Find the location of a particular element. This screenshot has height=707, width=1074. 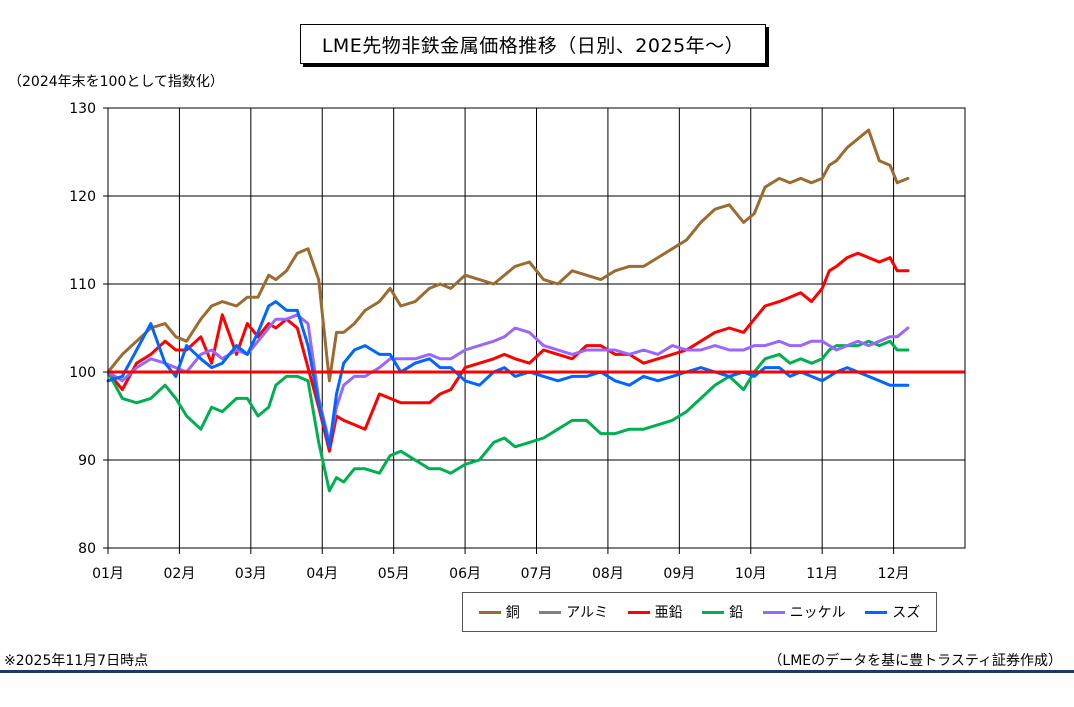

y-tick-label: 120 is located at coordinates (82, 197).